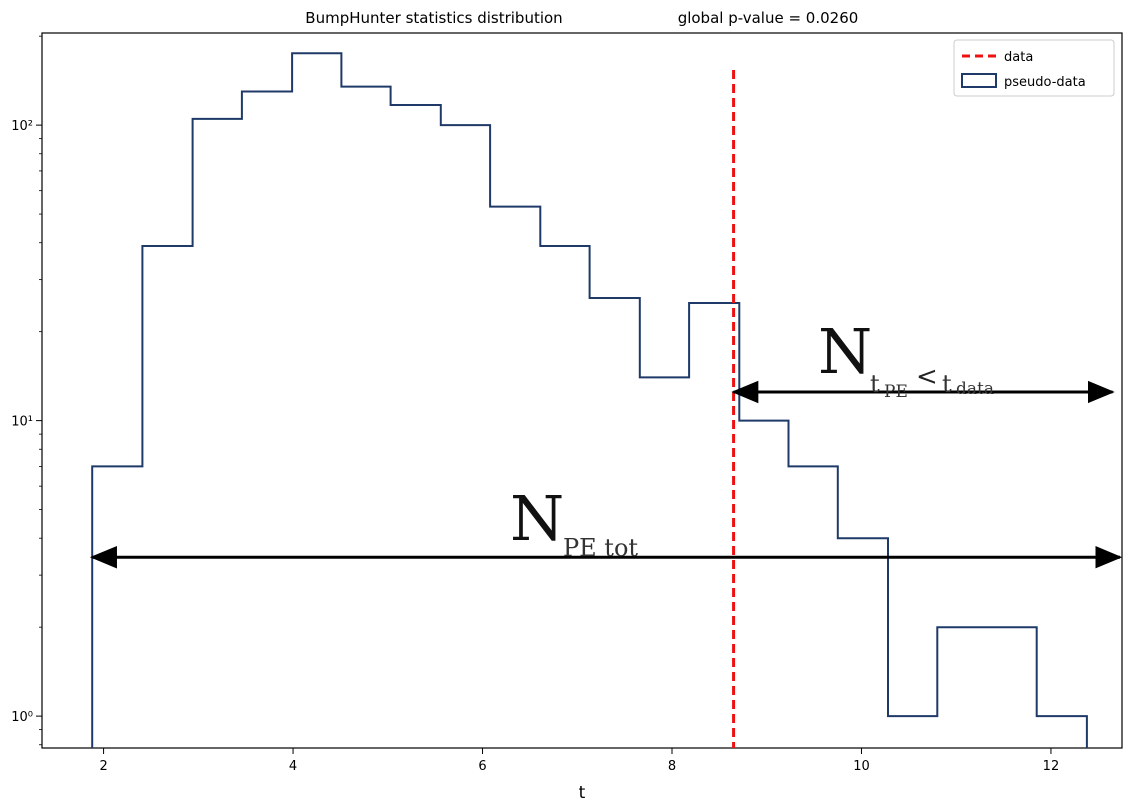 This screenshot has width=1125, height=805. I want to click on tail-count-sub-pe: PE, so click(896, 392).